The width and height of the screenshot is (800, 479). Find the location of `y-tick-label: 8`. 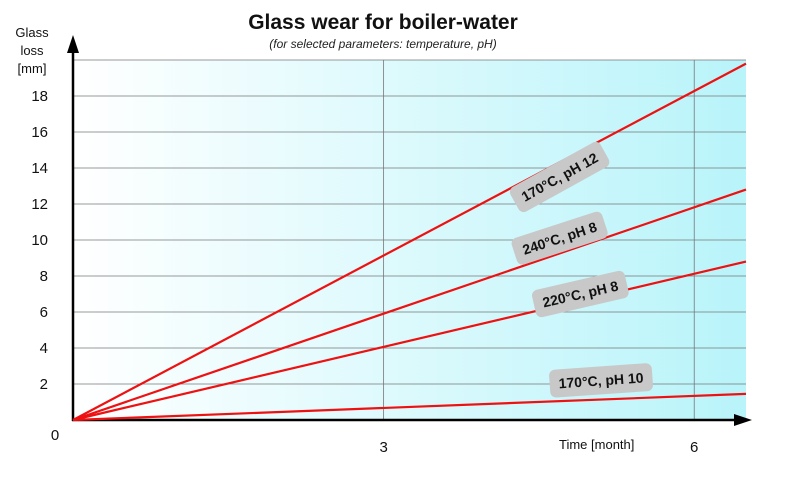

y-tick-label: 8 is located at coordinates (44, 276).